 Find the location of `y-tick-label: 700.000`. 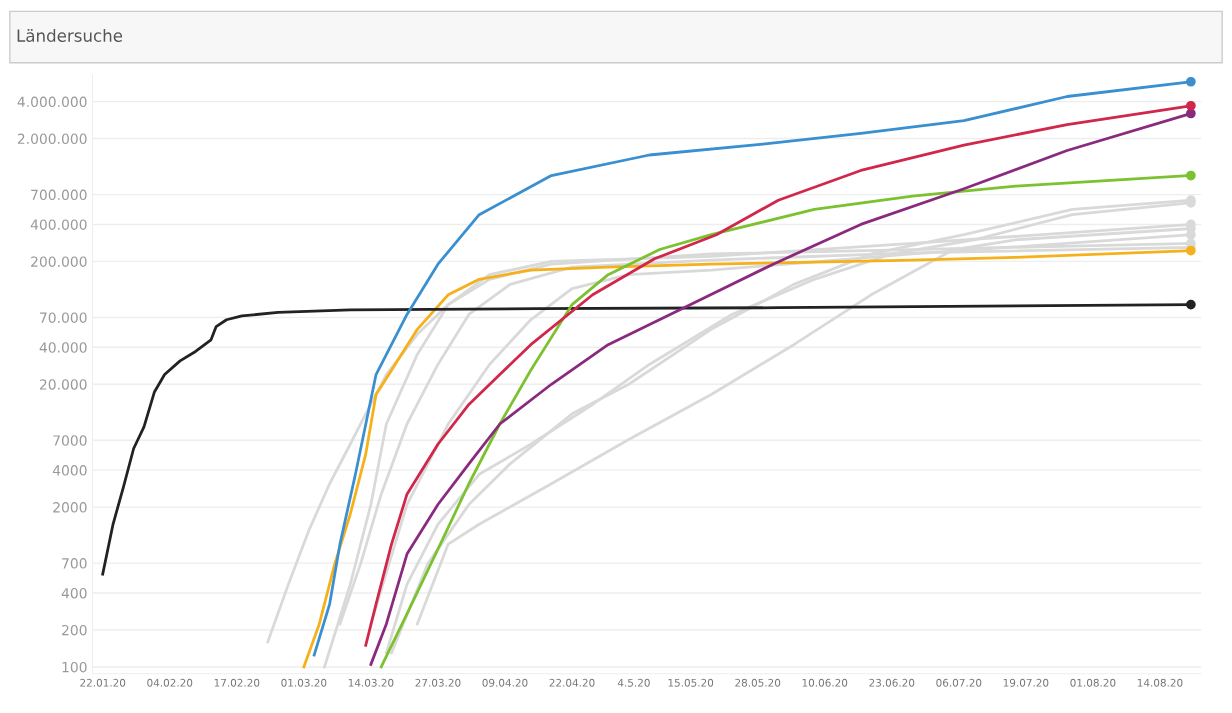

y-tick-label: 700.000 is located at coordinates (59, 195).